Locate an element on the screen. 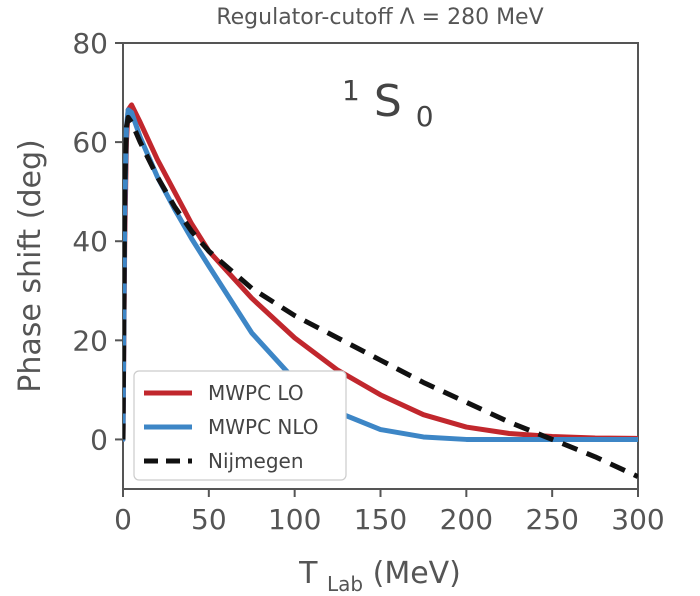 The width and height of the screenshot is (700, 596). chart-title: Regulator-cutoff Λ = 280 MeV is located at coordinates (379, 17).